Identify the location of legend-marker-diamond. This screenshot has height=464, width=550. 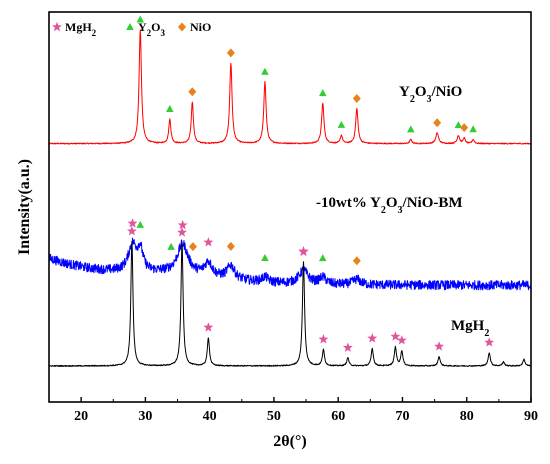
(182, 27).